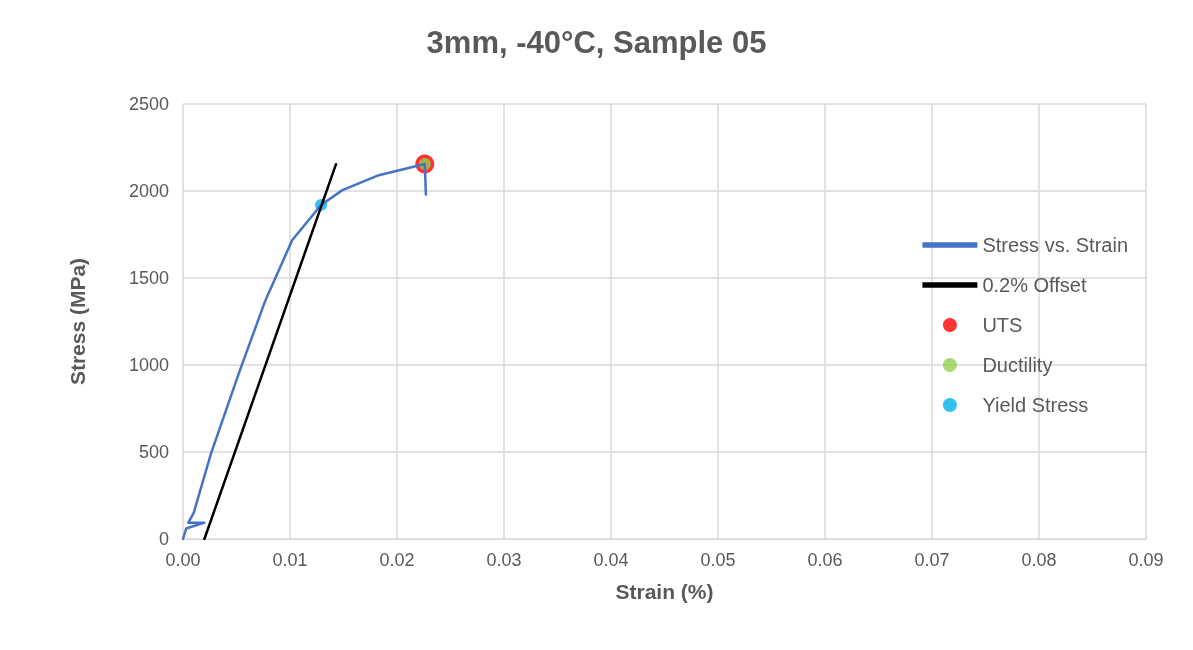  Describe the element at coordinates (1146, 560) in the screenshot. I see `x-tick-label: 0.09` at that location.